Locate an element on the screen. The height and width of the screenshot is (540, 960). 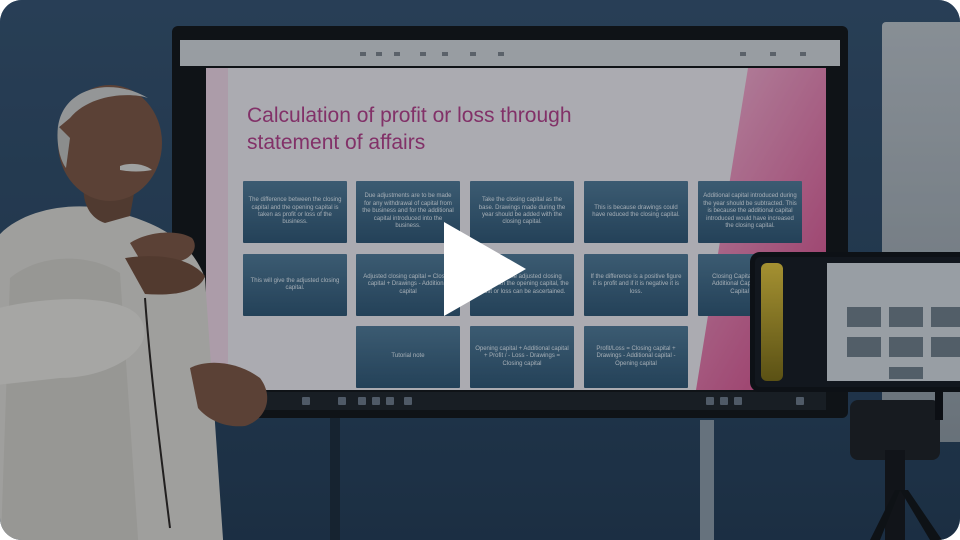
play-icon is located at coordinates (485, 269).